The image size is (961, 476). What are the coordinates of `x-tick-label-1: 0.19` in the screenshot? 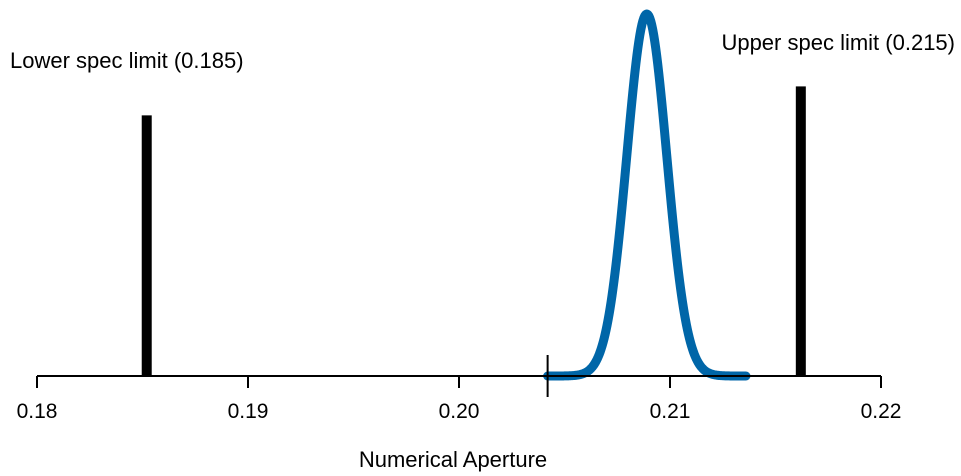 It's located at (248, 411).